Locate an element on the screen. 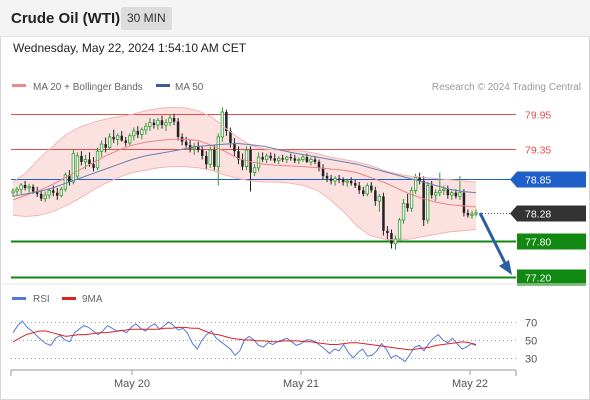  bollinger-lower-line is located at coordinates (244, 203).